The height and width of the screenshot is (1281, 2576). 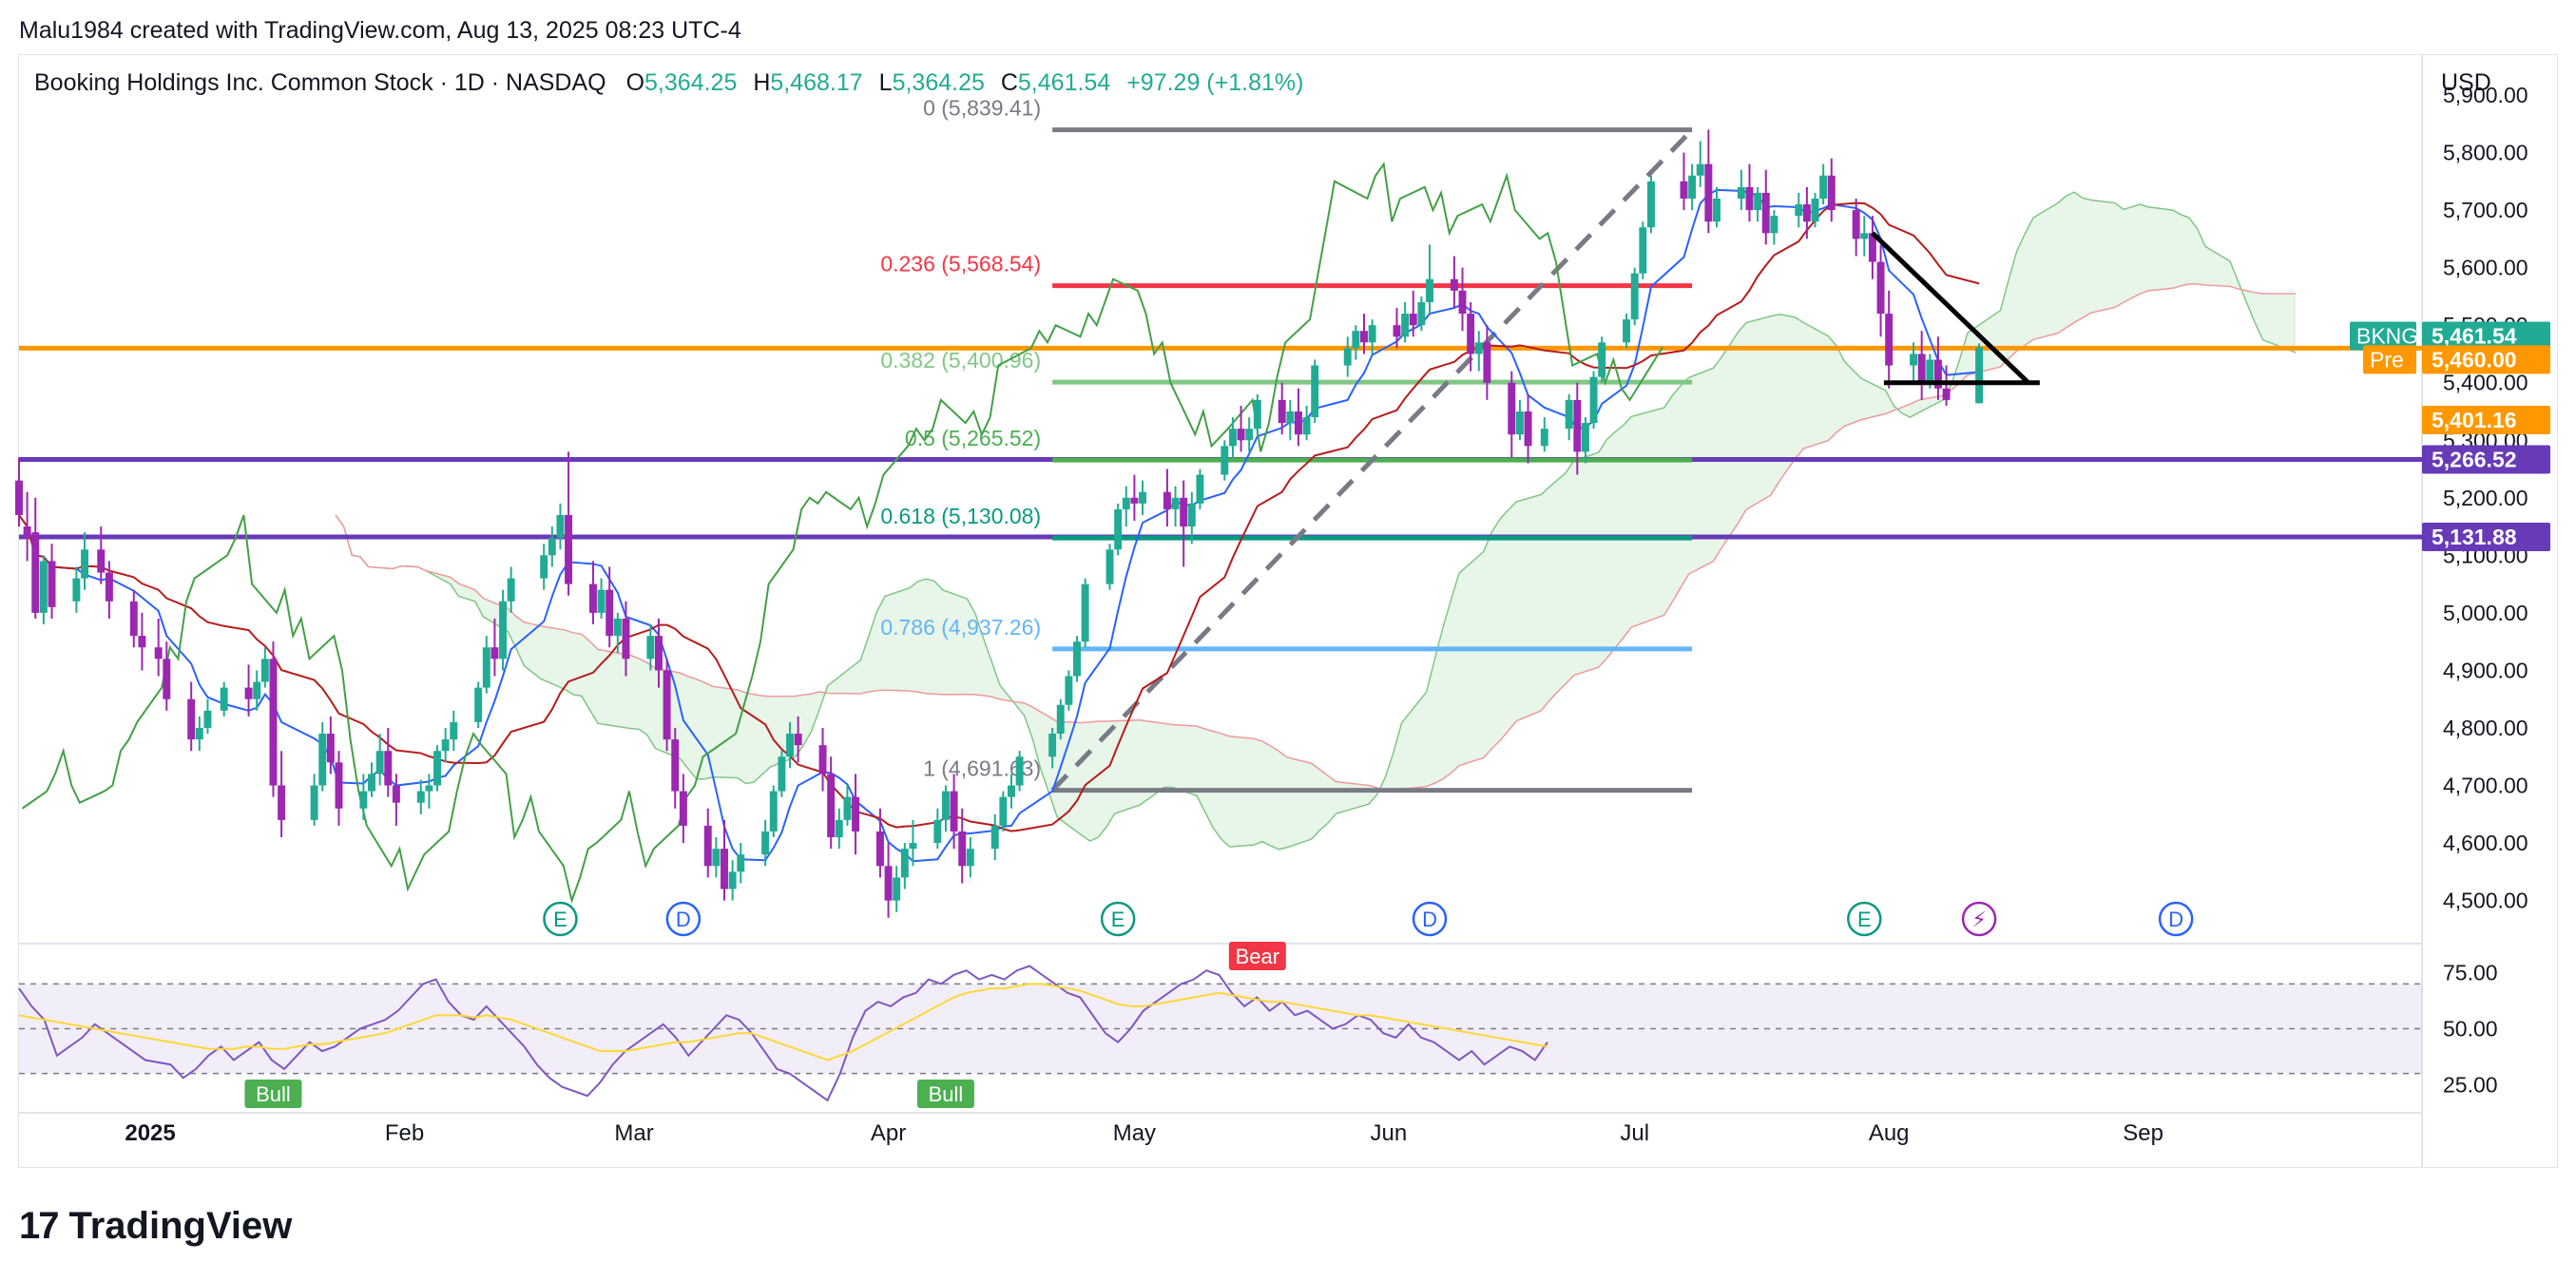 I want to click on tradingview-logo: 17 TradingView, so click(x=155, y=1226).